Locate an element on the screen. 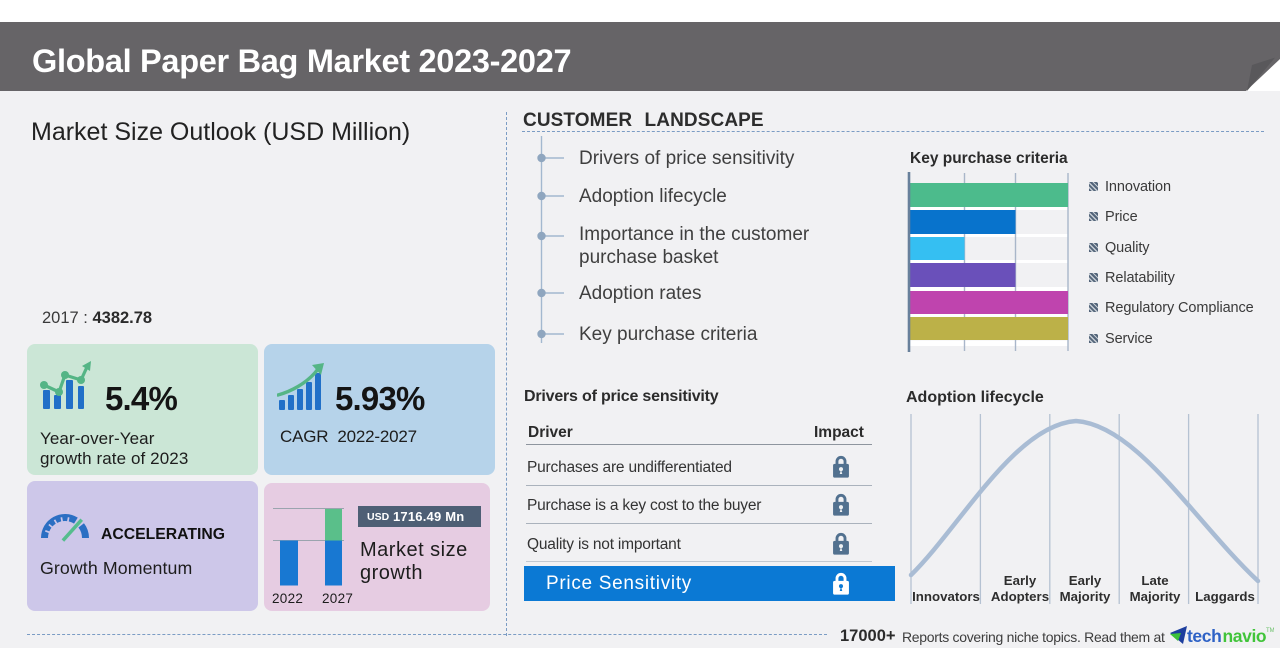  svg-text: TM is located at coordinates (1270, 631).